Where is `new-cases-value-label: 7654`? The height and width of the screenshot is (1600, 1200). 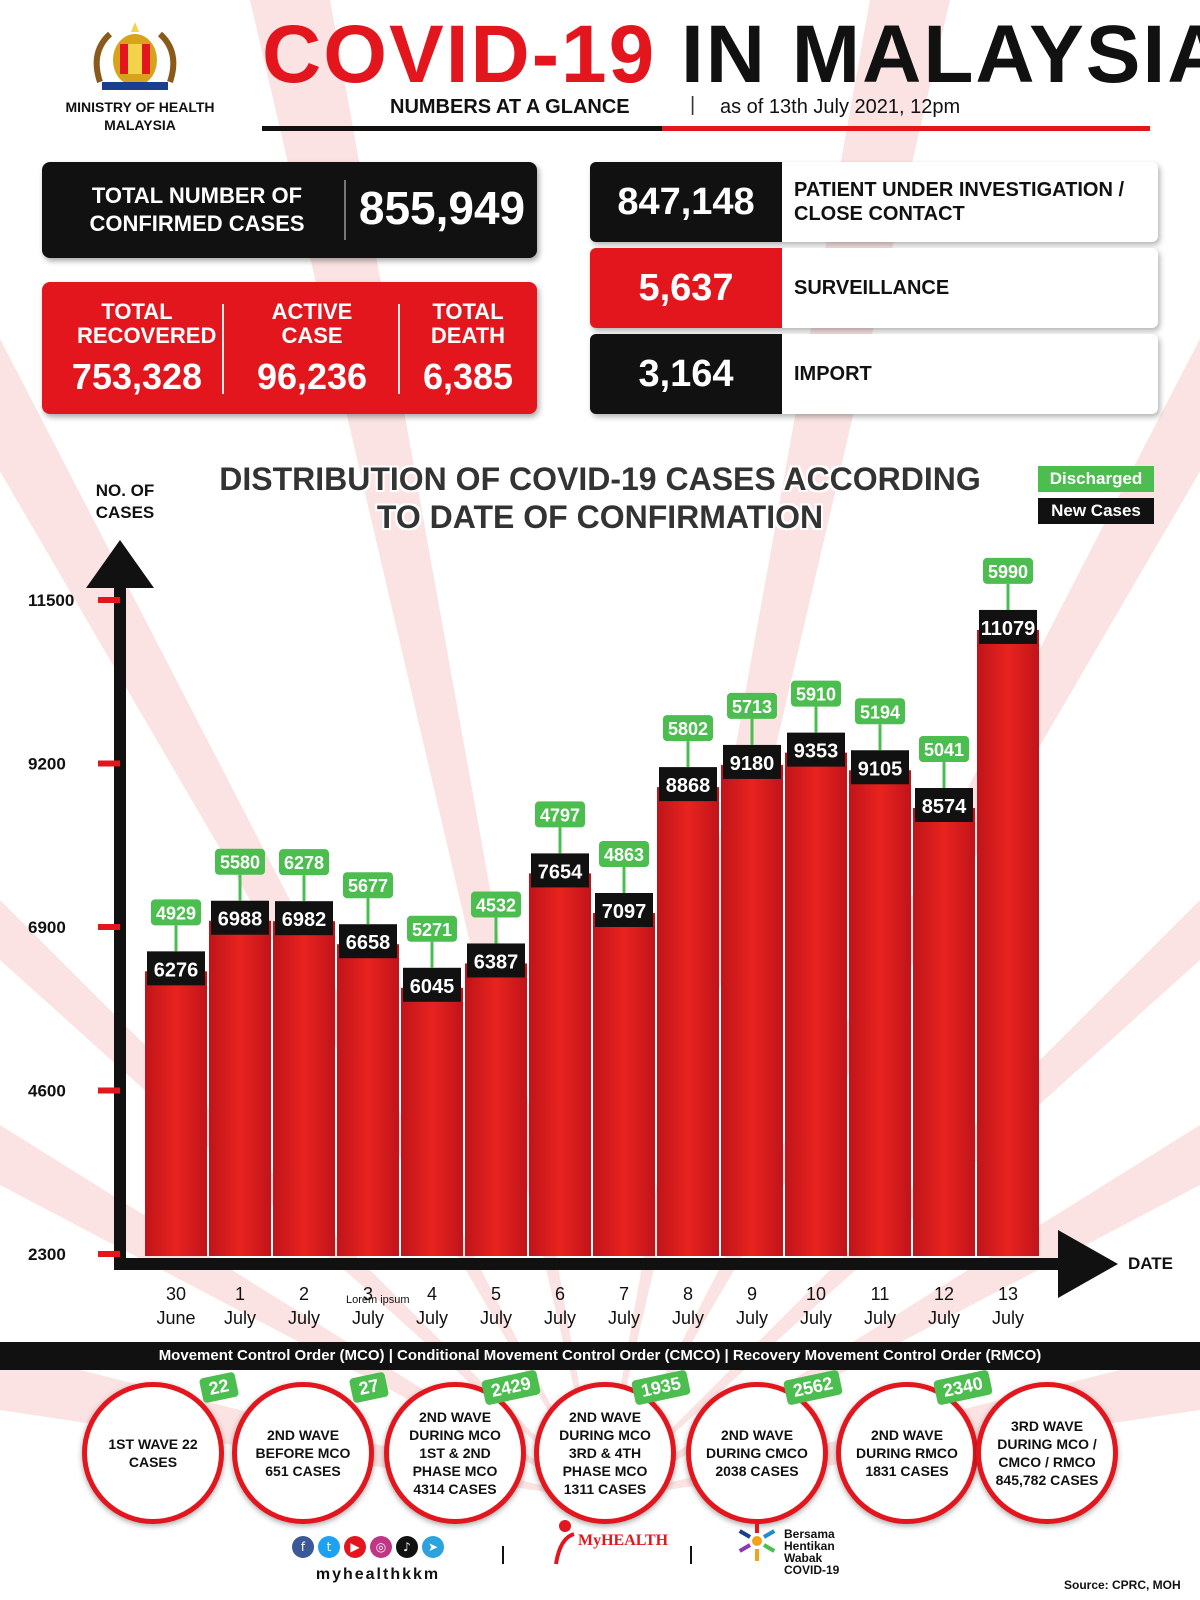
new-cases-value-label: 7654 is located at coordinates (560, 872).